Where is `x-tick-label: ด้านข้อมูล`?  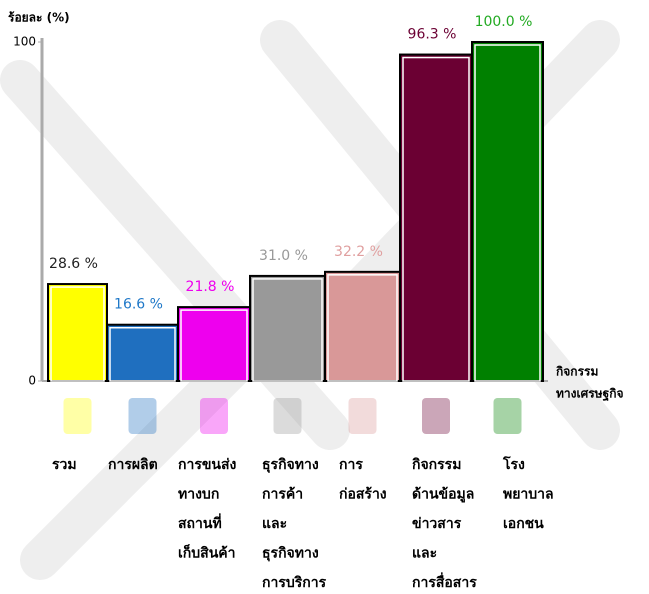 x-tick-label: ด้านข้อมูล is located at coordinates (443, 495).